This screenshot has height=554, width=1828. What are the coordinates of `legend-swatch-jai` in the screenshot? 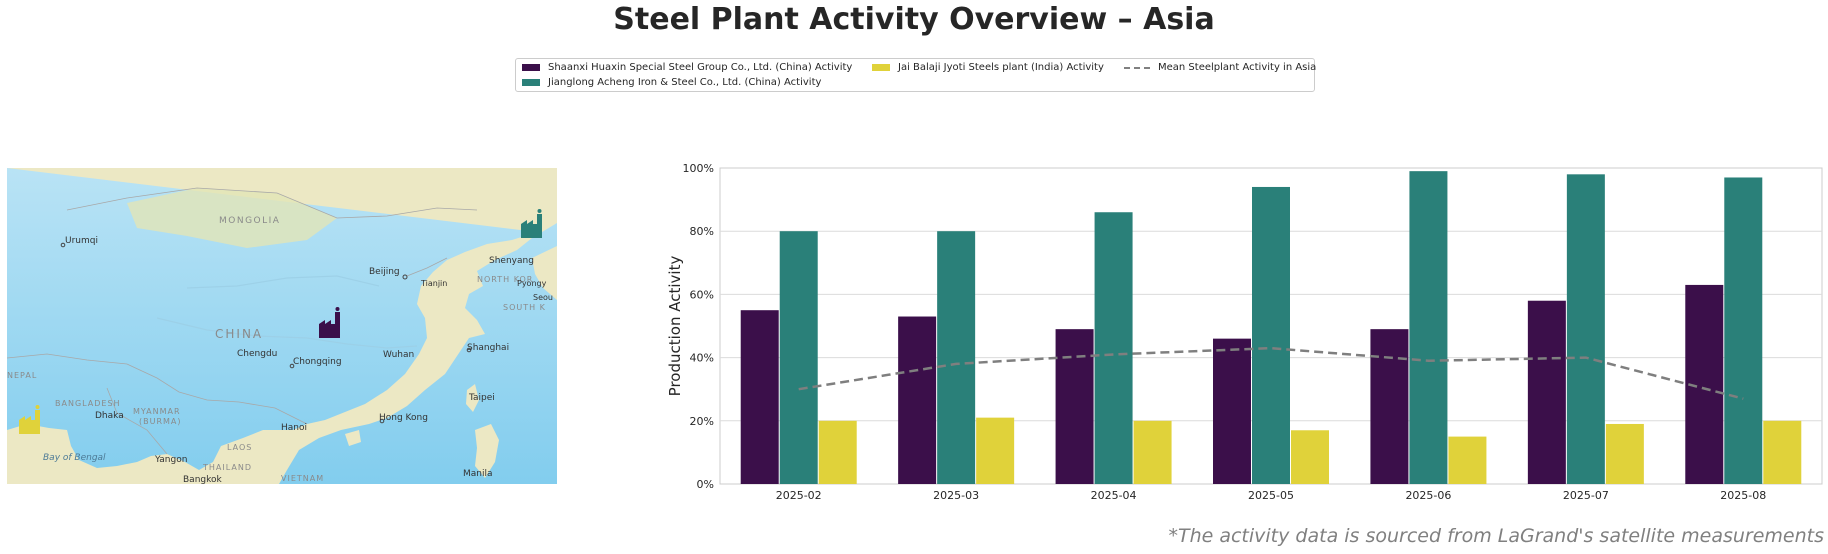 It's located at (881, 67).